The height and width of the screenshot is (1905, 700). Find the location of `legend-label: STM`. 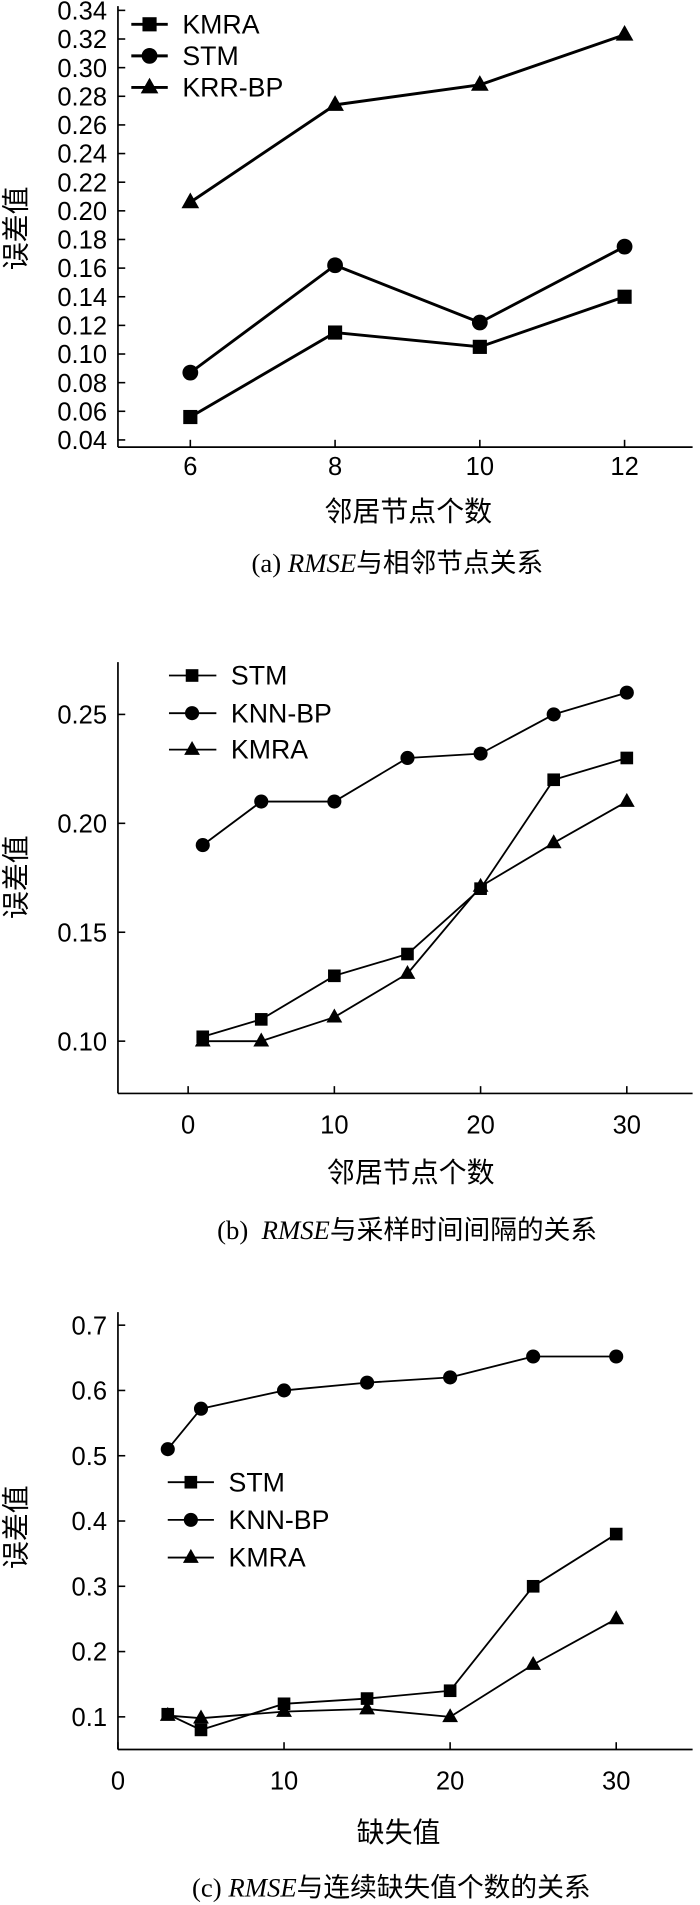

legend-label: STM is located at coordinates (210, 56).